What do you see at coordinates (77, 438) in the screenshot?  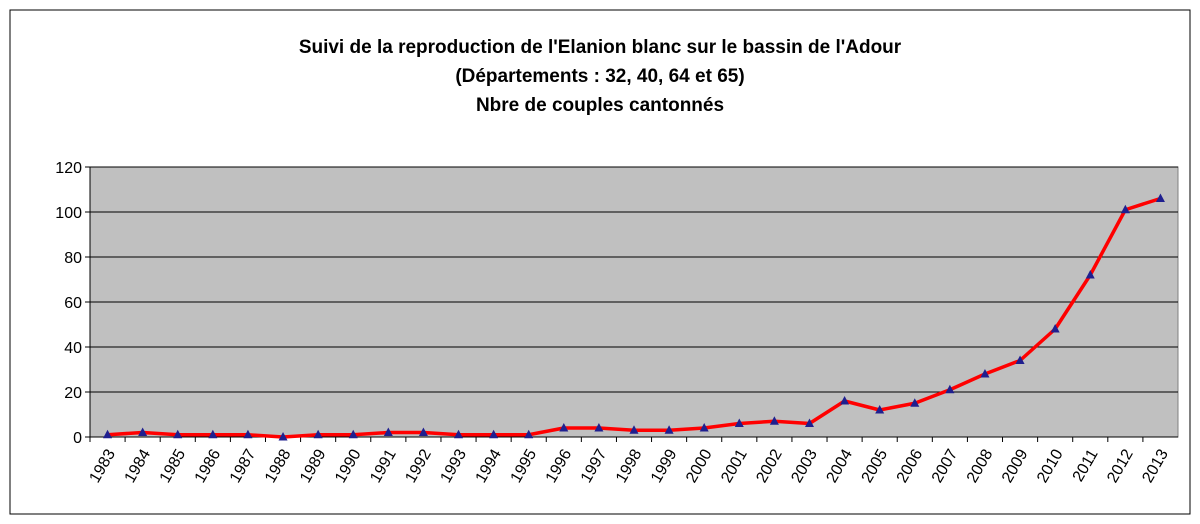 I see `y-tick-label: 0` at bounding box center [77, 438].